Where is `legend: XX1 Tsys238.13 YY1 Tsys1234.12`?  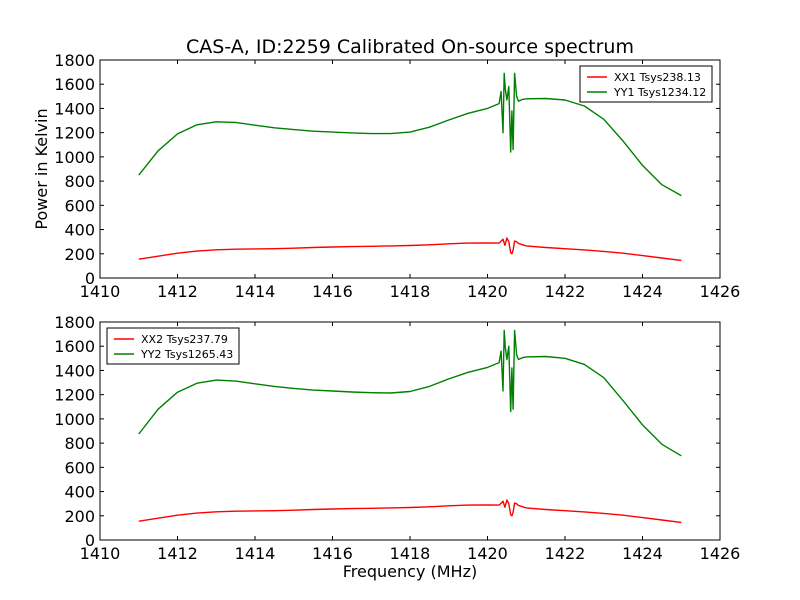
legend: XX1 Tsys238.13 YY1 Tsys1234.12 is located at coordinates (646, 84).